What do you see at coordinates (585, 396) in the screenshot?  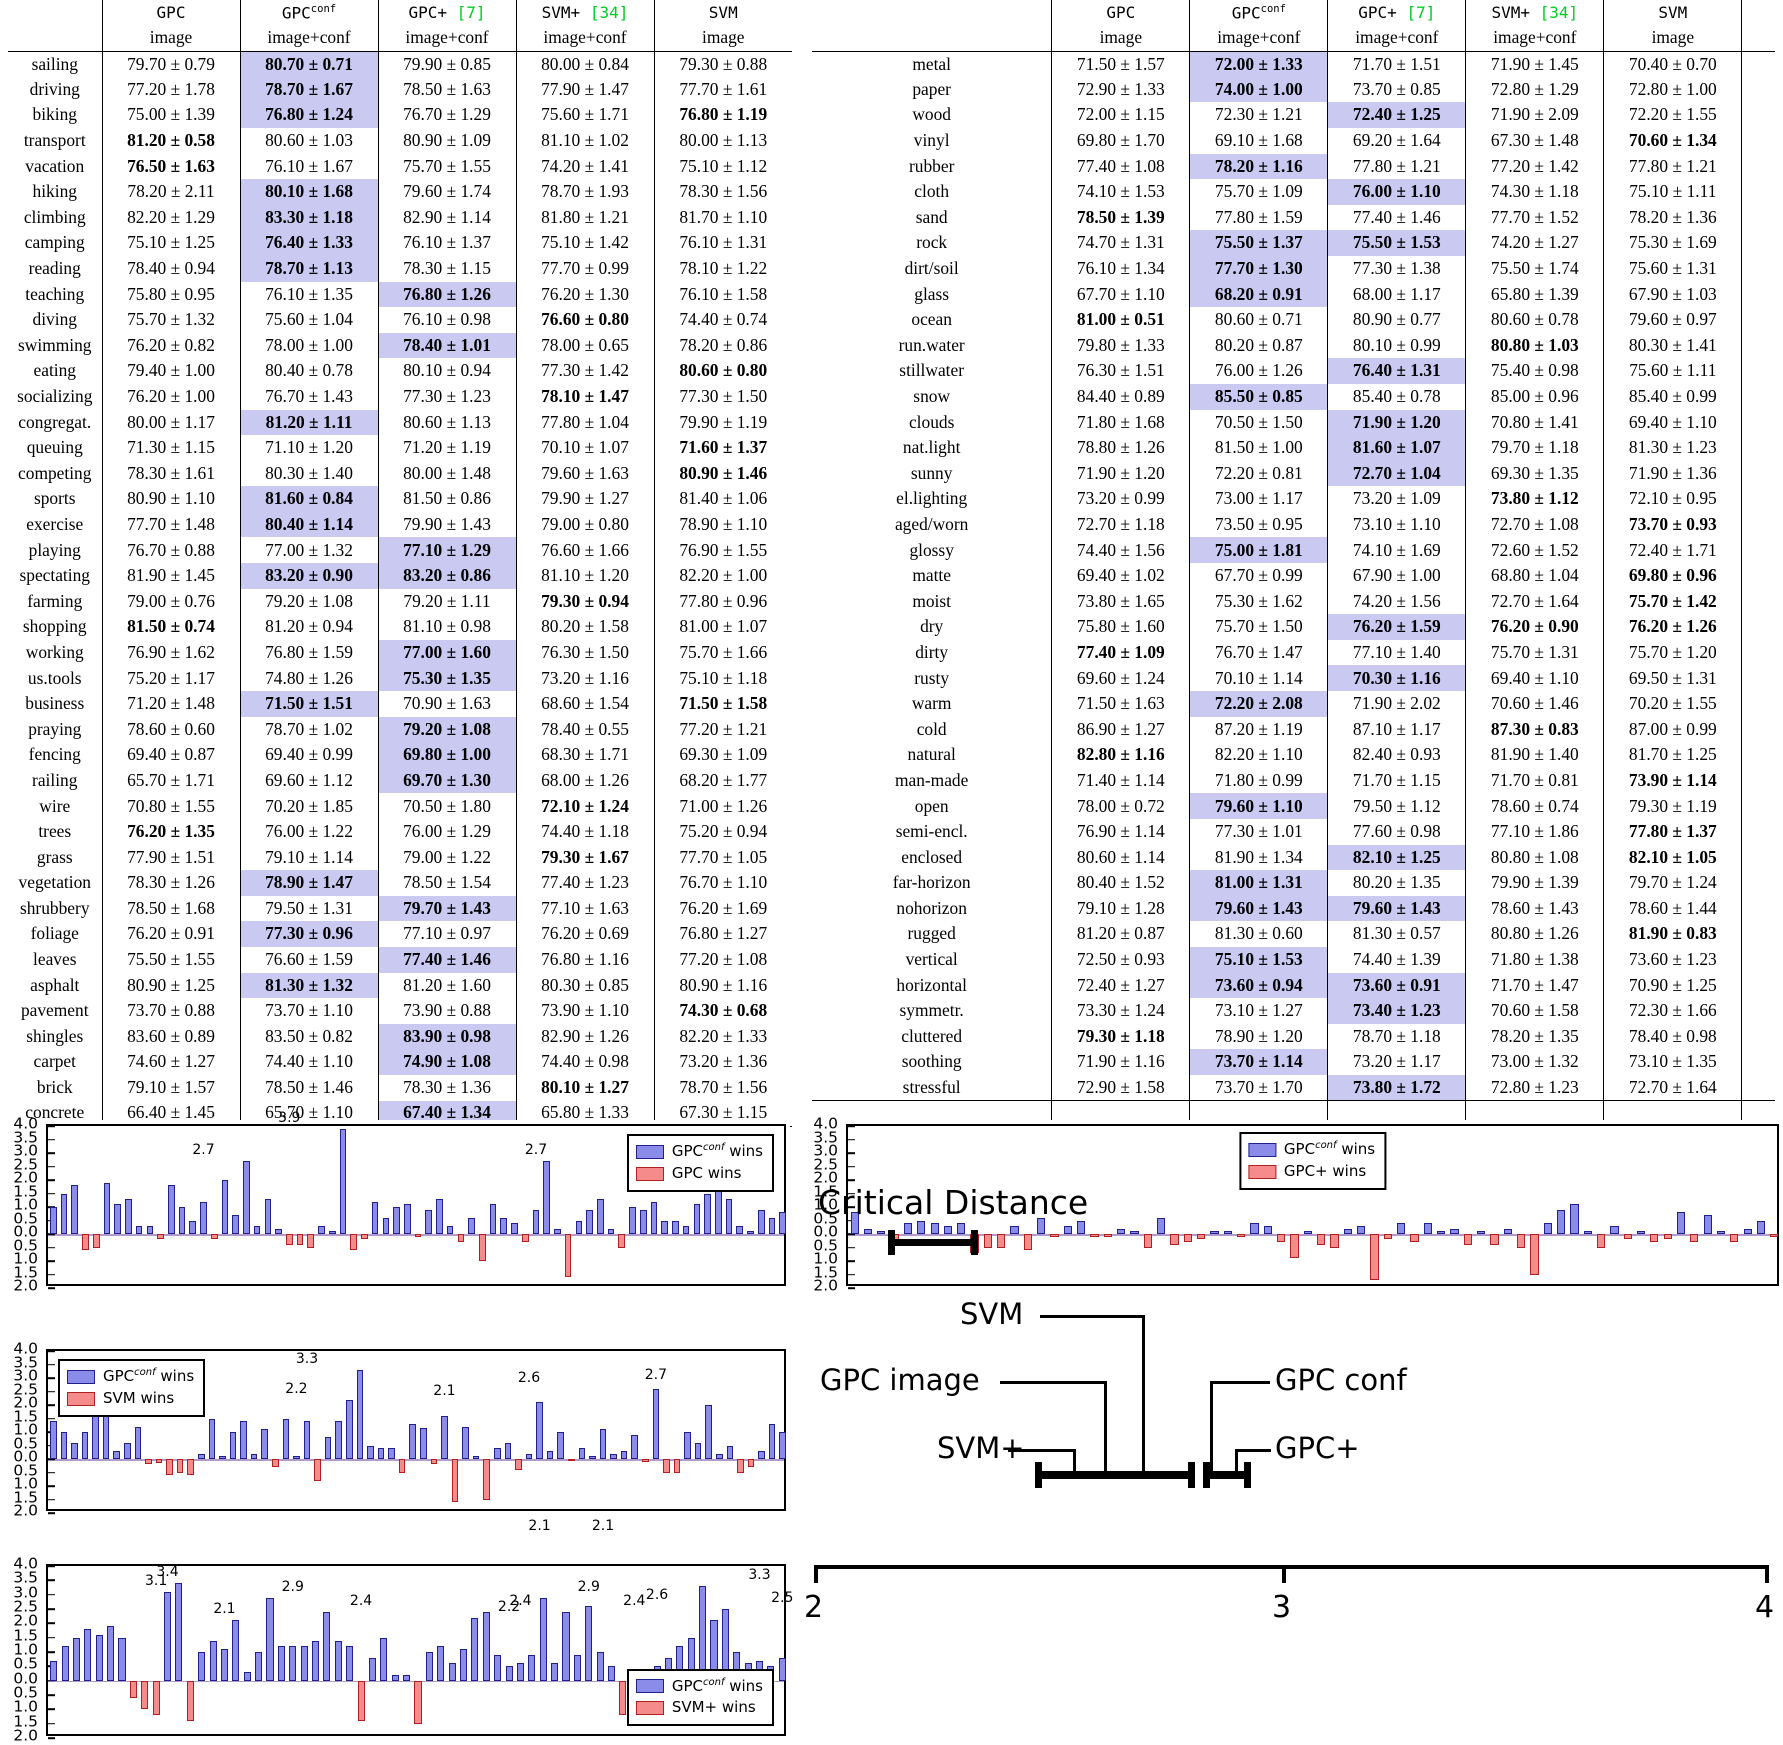 I see `result-cell: 78.10 ± 1.47` at bounding box center [585, 396].